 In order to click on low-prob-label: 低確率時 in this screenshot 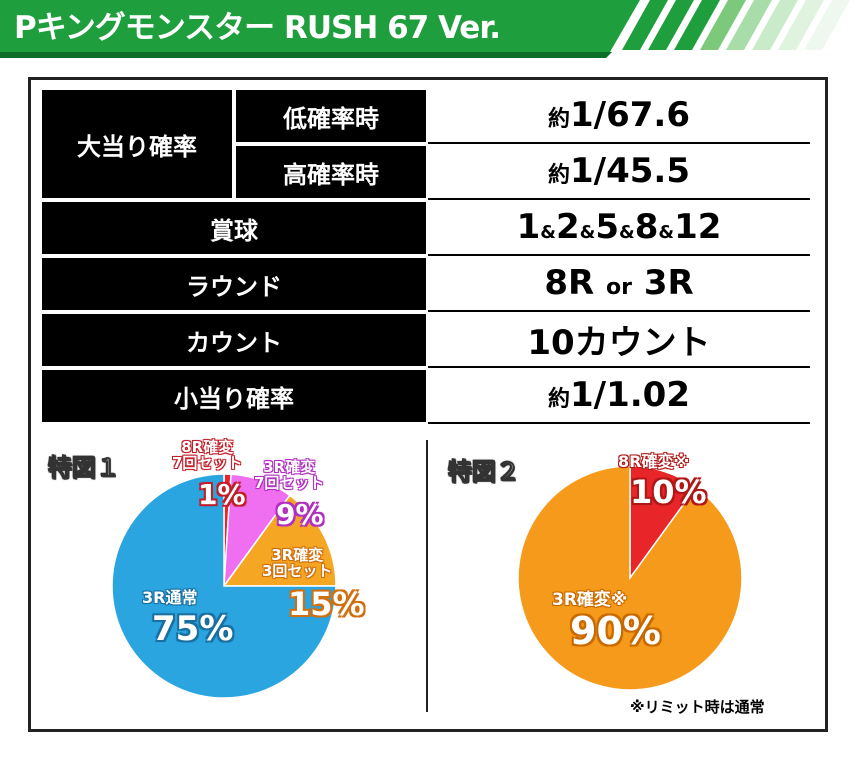, I will do `click(331, 116)`.